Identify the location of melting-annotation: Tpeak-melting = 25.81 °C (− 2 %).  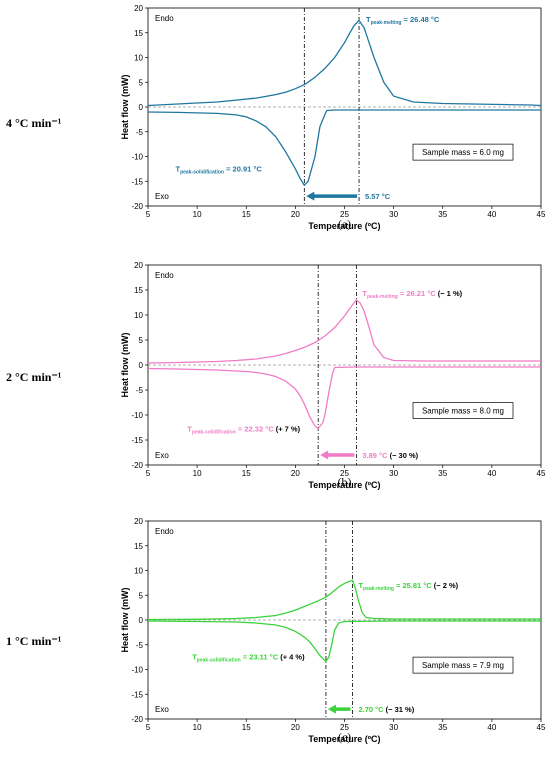
(408, 586).